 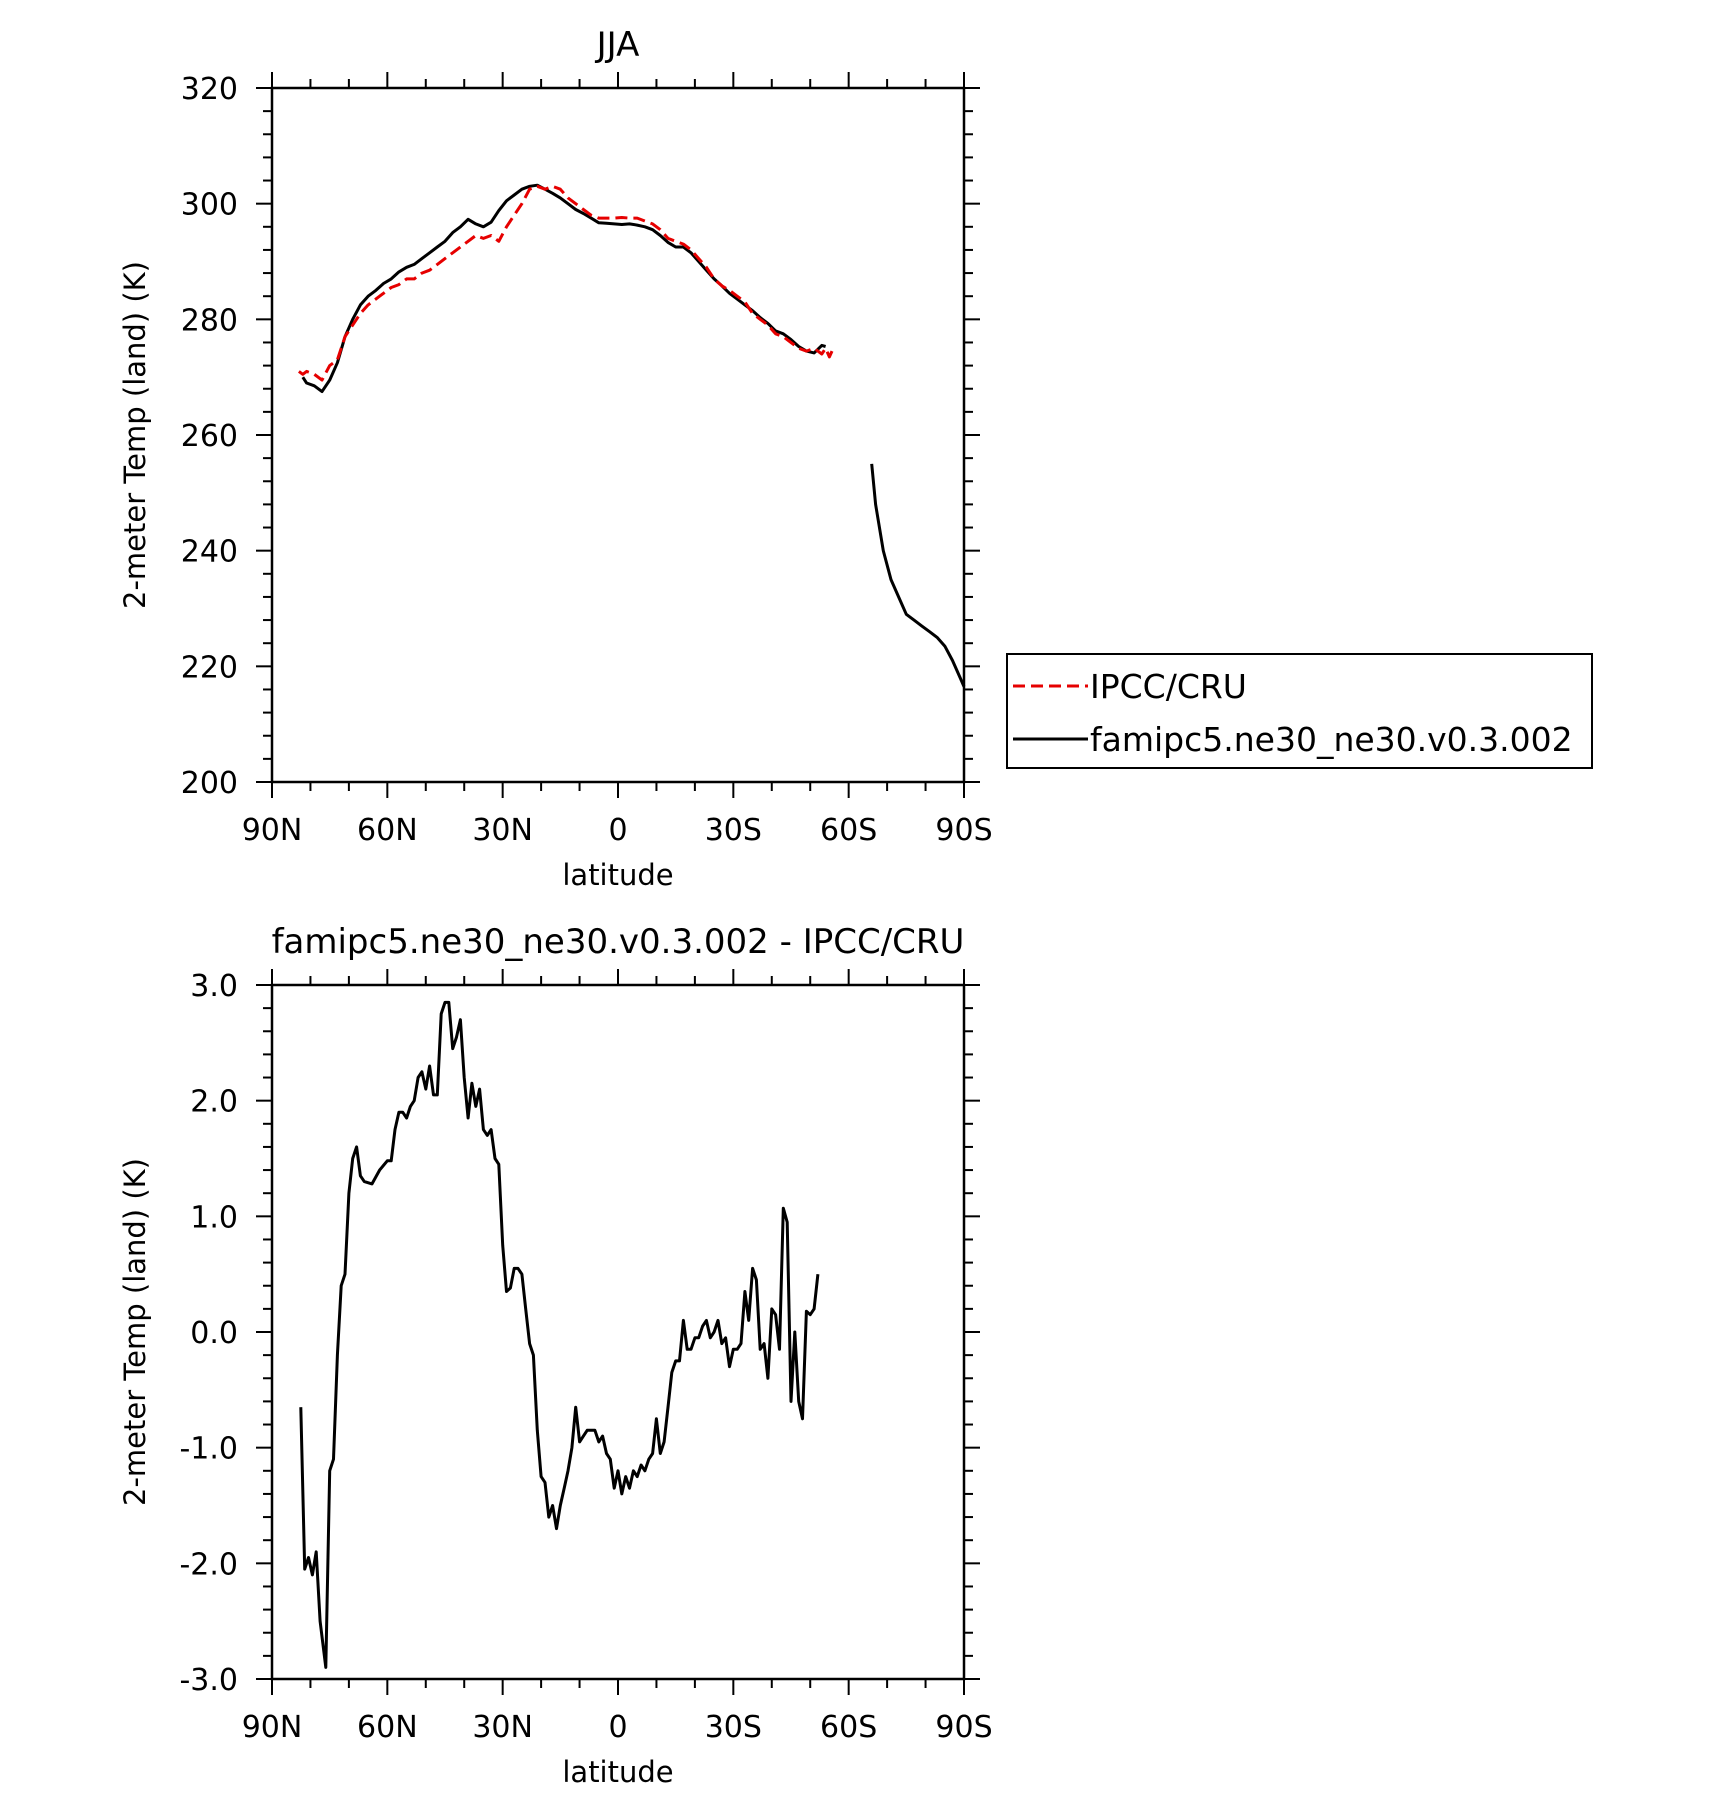 I want to click on y-tick-label: 260, so click(x=209, y=436).